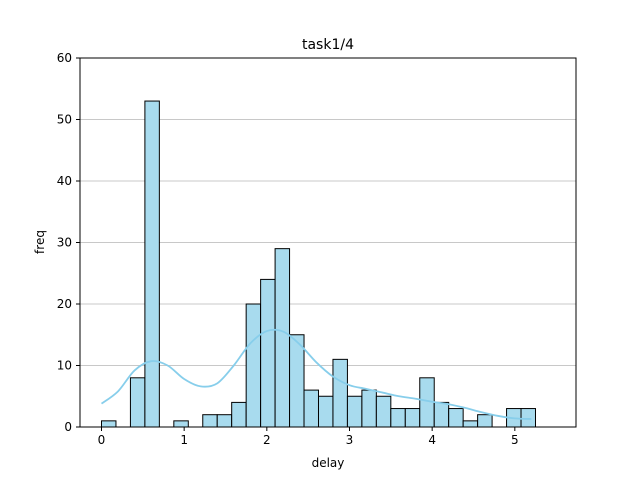  What do you see at coordinates (308, 437) in the screenshot?
I see `x-axis-ticks: 0 1 2 3 4 5` at bounding box center [308, 437].